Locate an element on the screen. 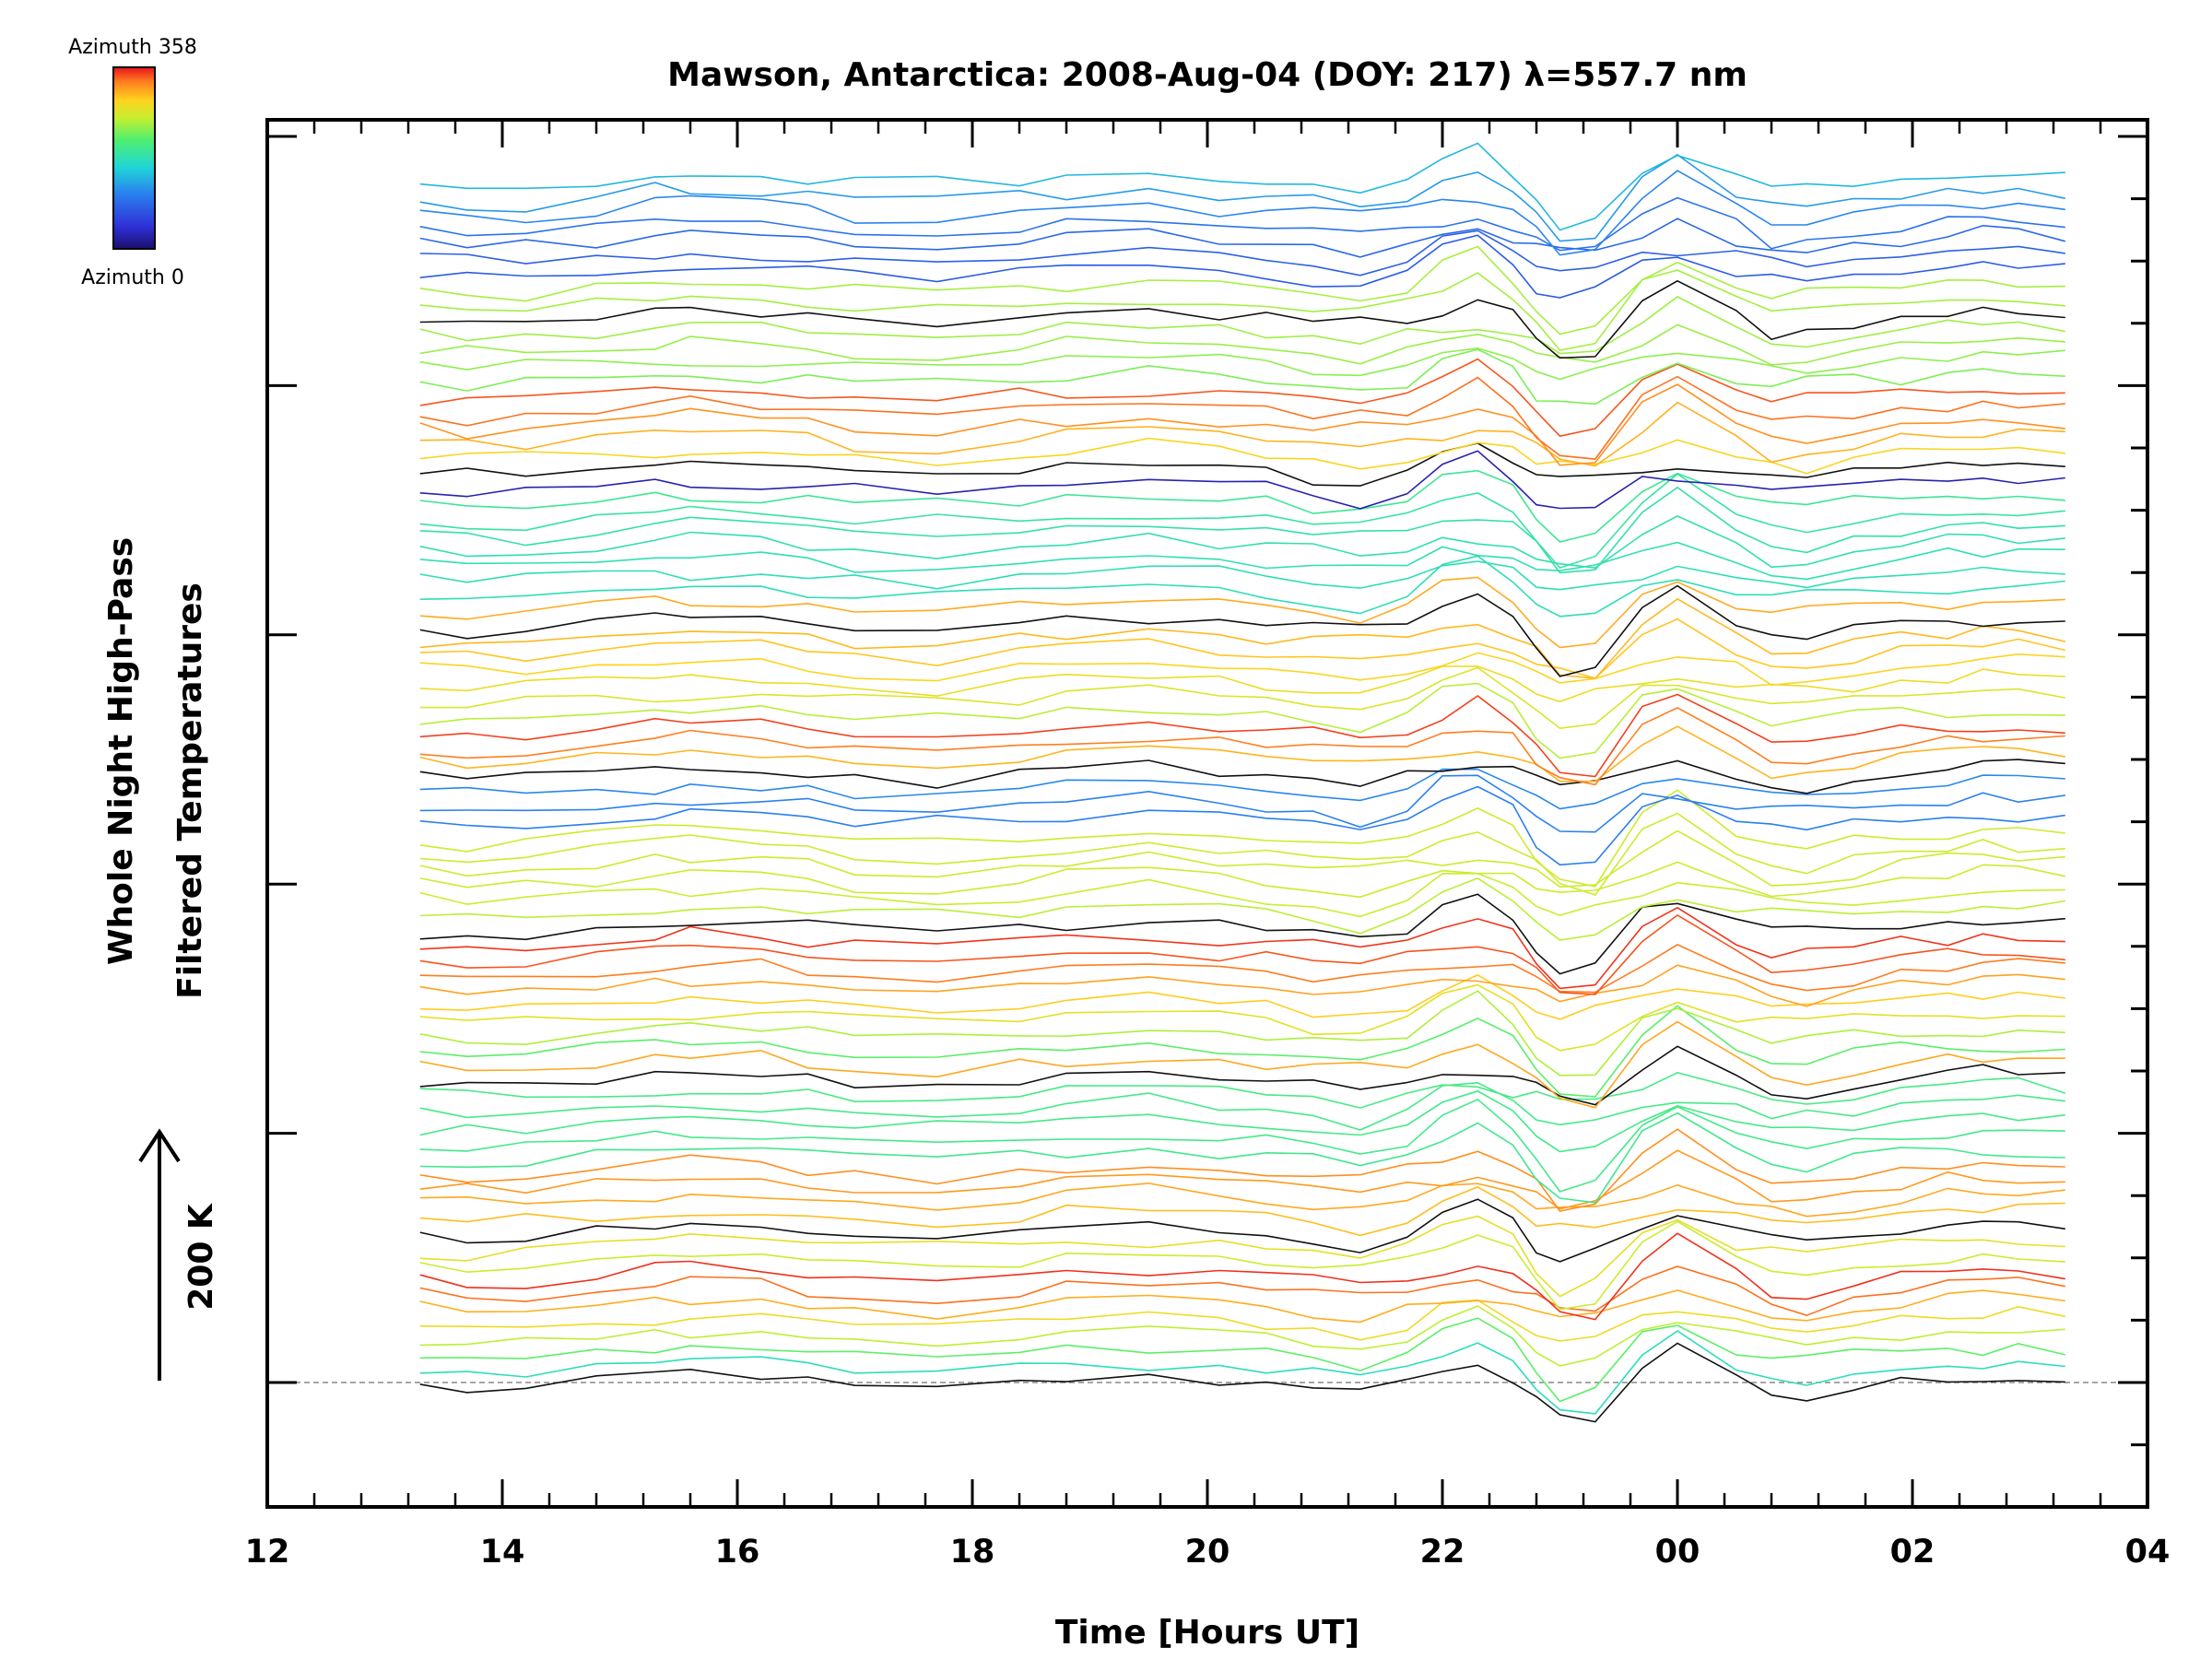 This screenshot has width=2212, height=1659. x-tick-label: 18 is located at coordinates (972, 1552).